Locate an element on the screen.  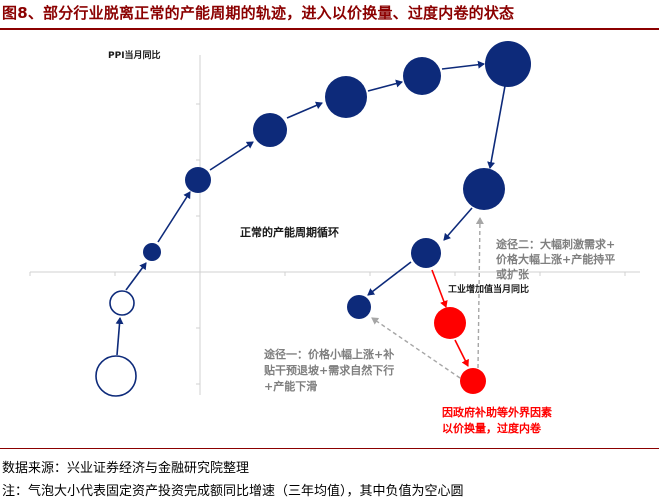
legend-note: 注：气泡大小代表固定资产投资完成额同比增速（三年均值），其中负值为空心圆 is located at coordinates (233, 491).